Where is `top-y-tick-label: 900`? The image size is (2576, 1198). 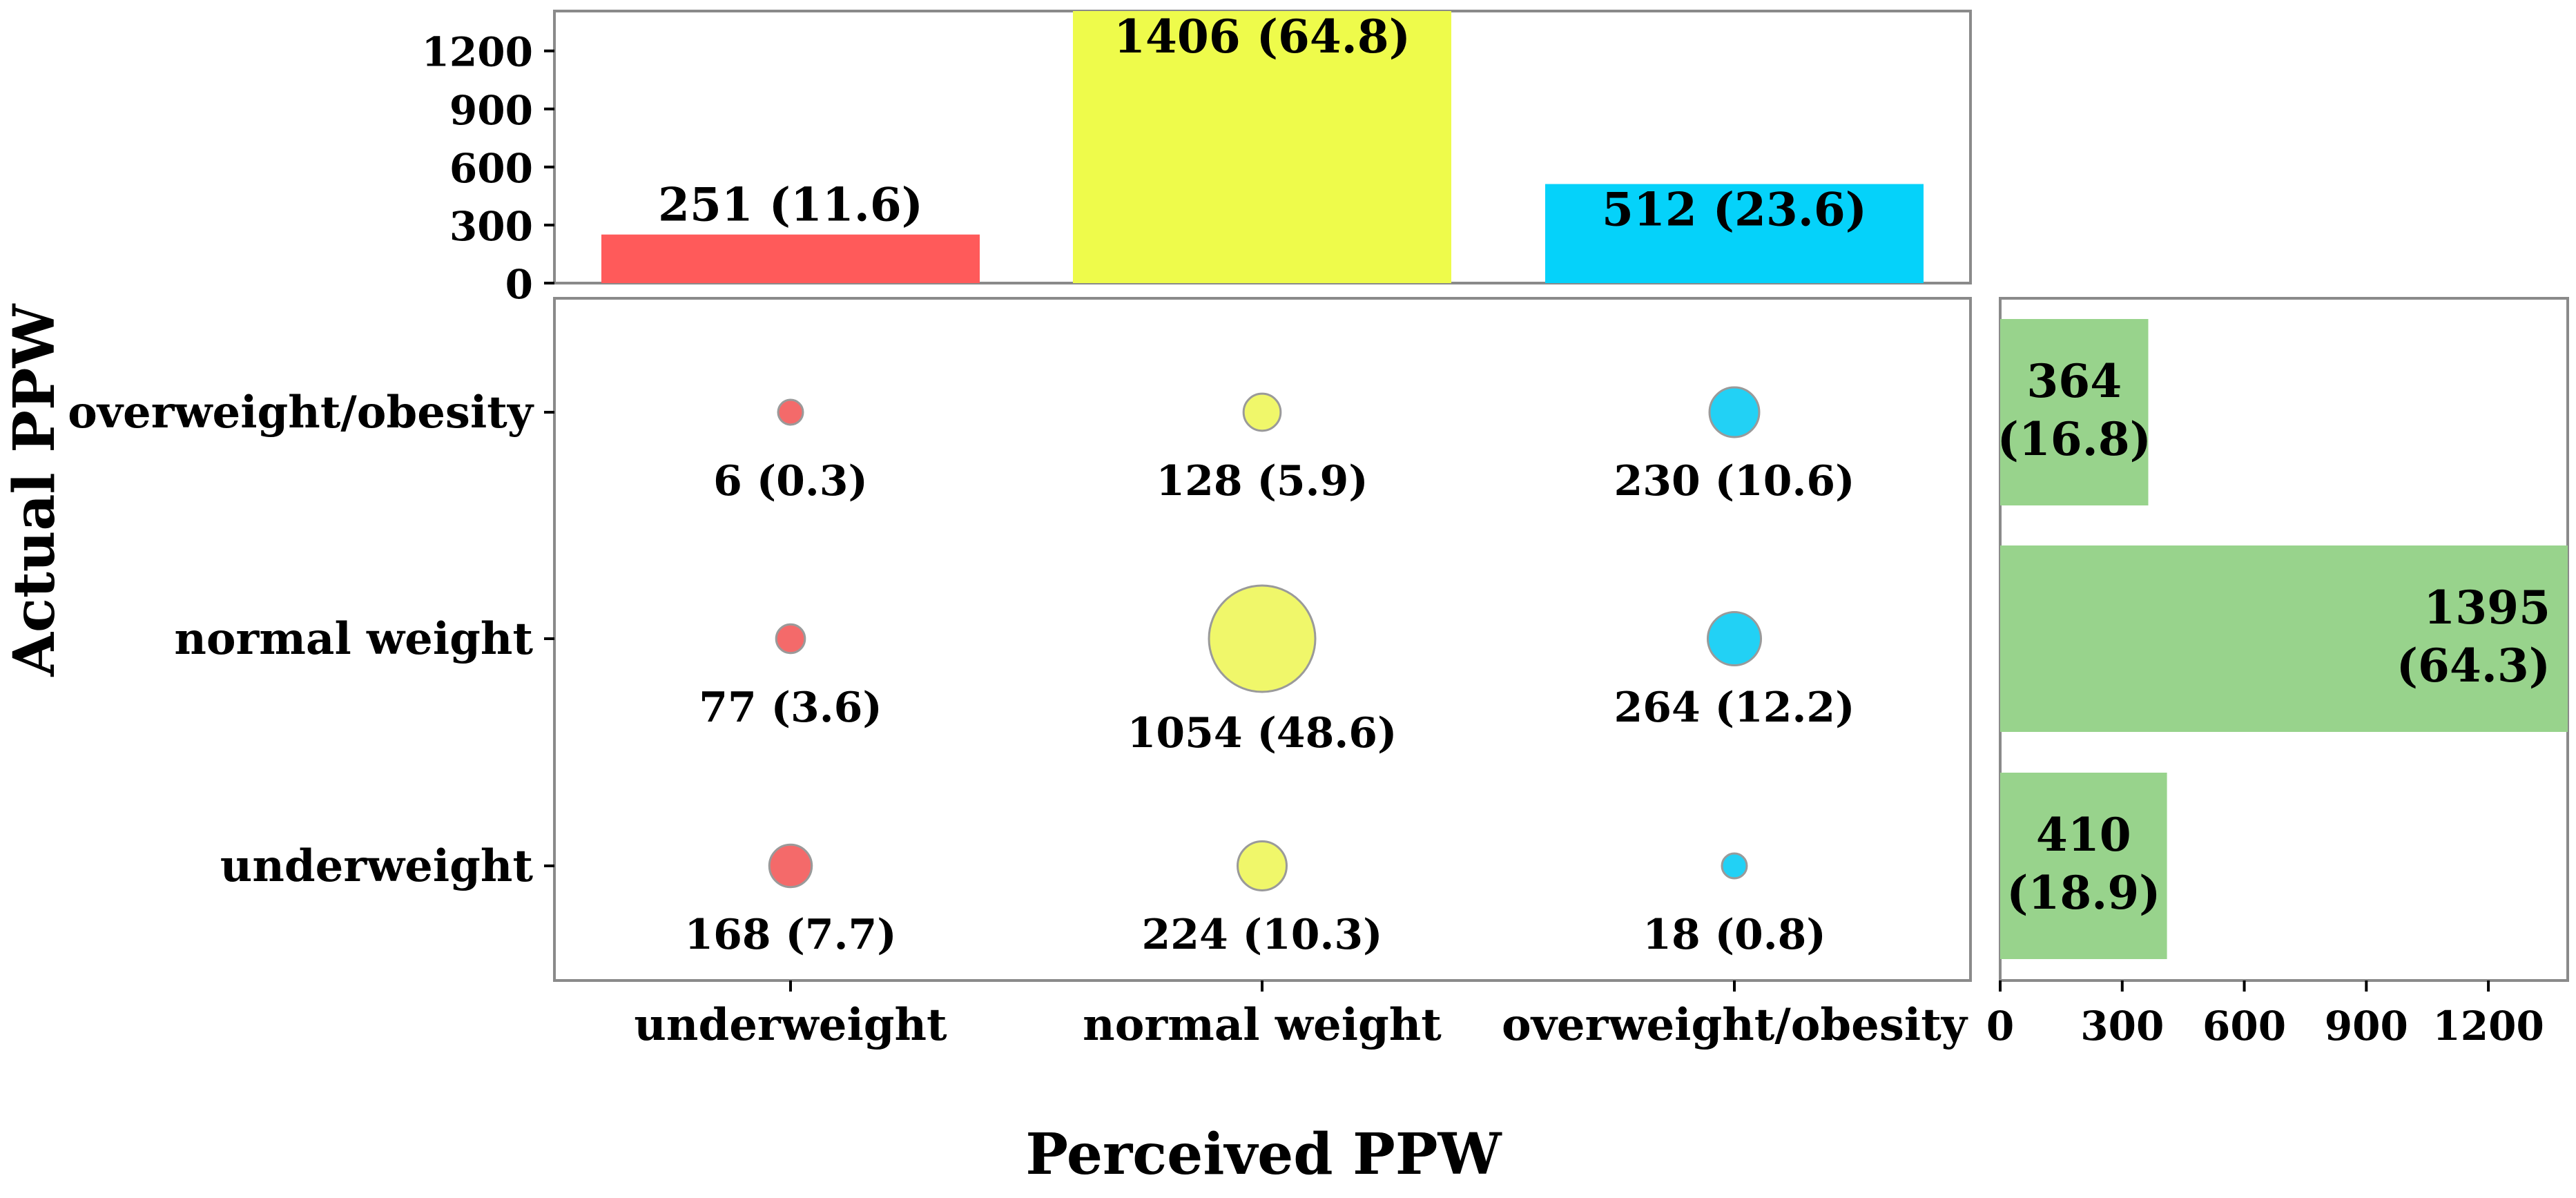 top-y-tick-label: 900 is located at coordinates (491, 110).